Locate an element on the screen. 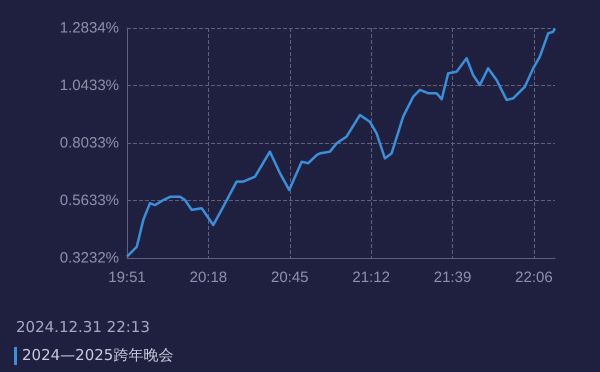 This screenshot has width=600, height=372. y-tick-label: 1.0433% is located at coordinates (89, 85).